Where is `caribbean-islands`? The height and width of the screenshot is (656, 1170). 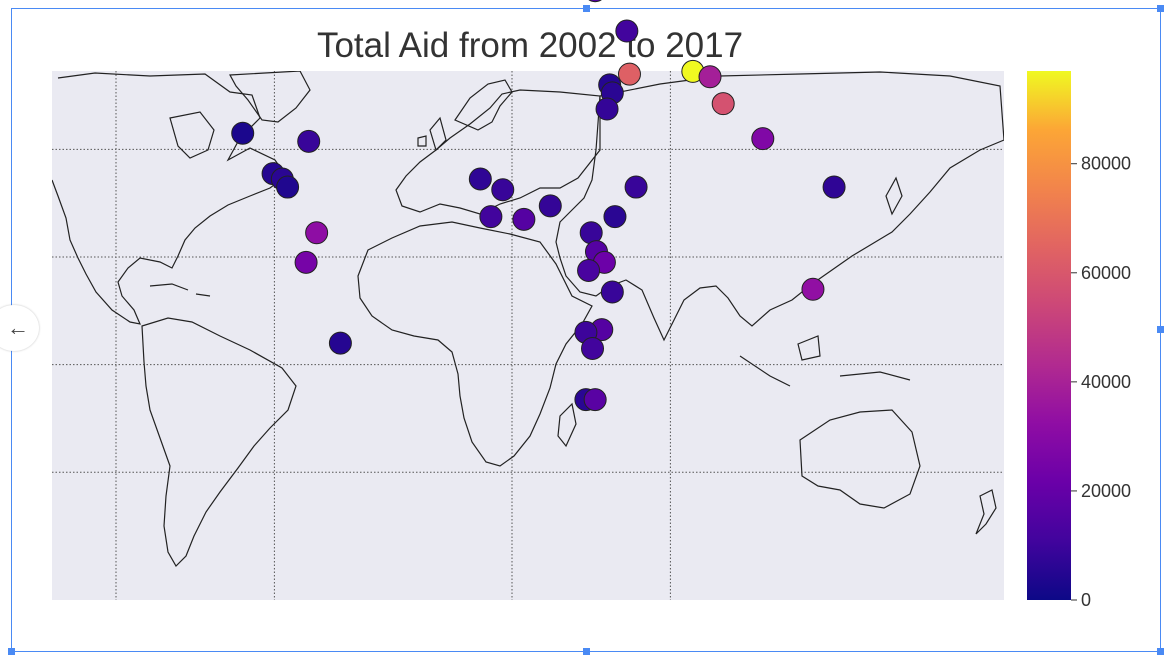 caribbean-islands is located at coordinates (180, 290).